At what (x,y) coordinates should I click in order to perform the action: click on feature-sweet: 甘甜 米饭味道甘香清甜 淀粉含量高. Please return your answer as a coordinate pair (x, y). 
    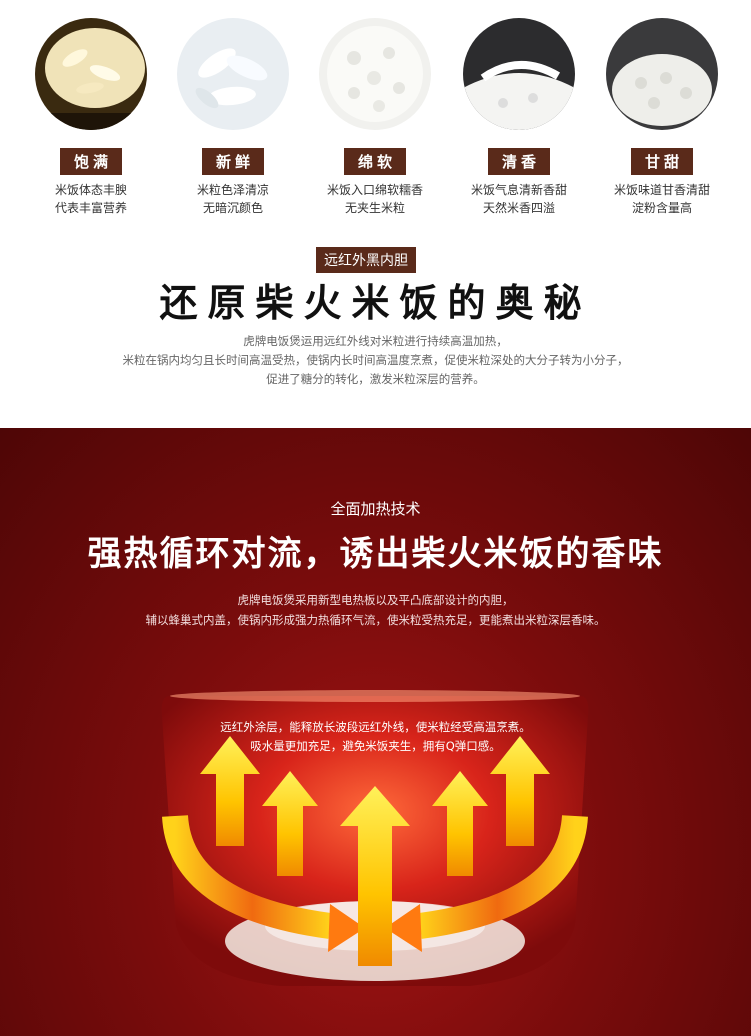
    Looking at the image, I should click on (662, 117).